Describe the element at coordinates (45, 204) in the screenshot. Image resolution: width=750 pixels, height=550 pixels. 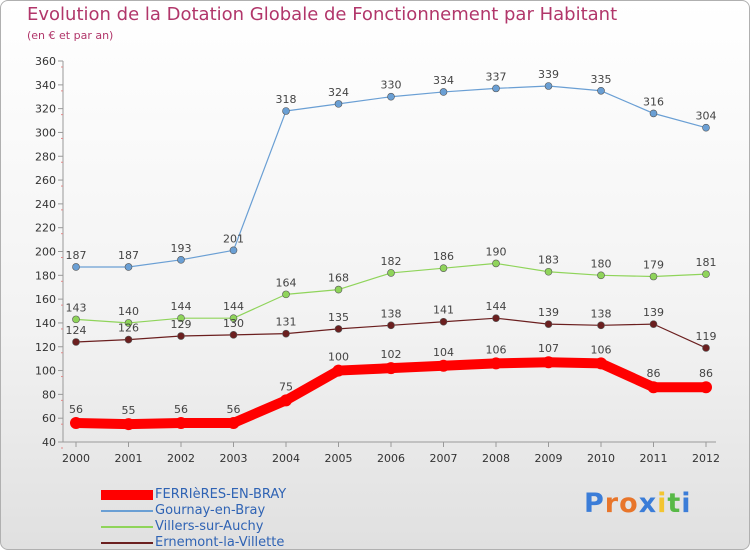
I see `y-tick-label: 240` at that location.